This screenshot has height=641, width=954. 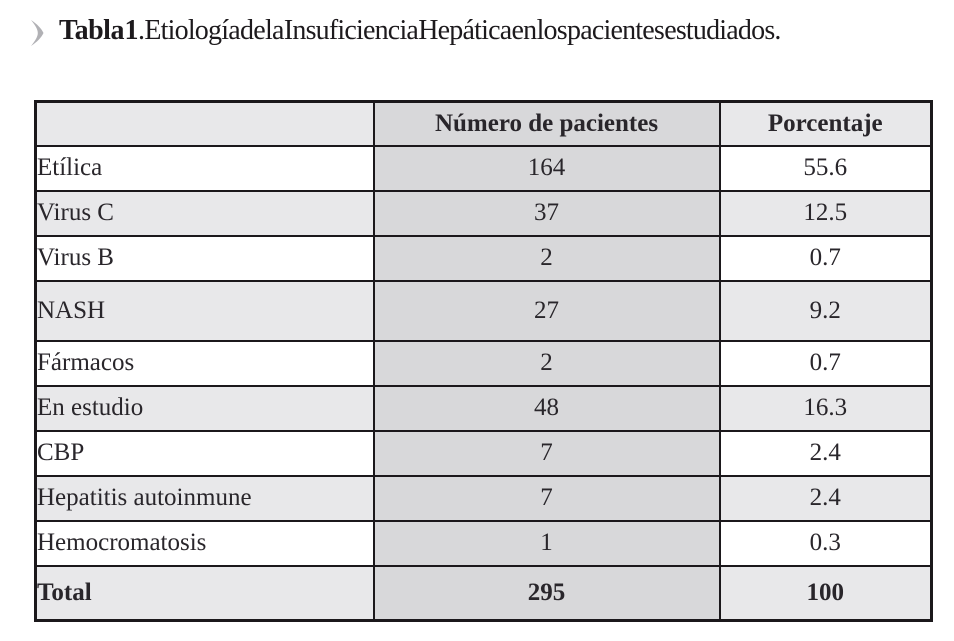 I want to click on header-etiology-cell, so click(x=204, y=123).